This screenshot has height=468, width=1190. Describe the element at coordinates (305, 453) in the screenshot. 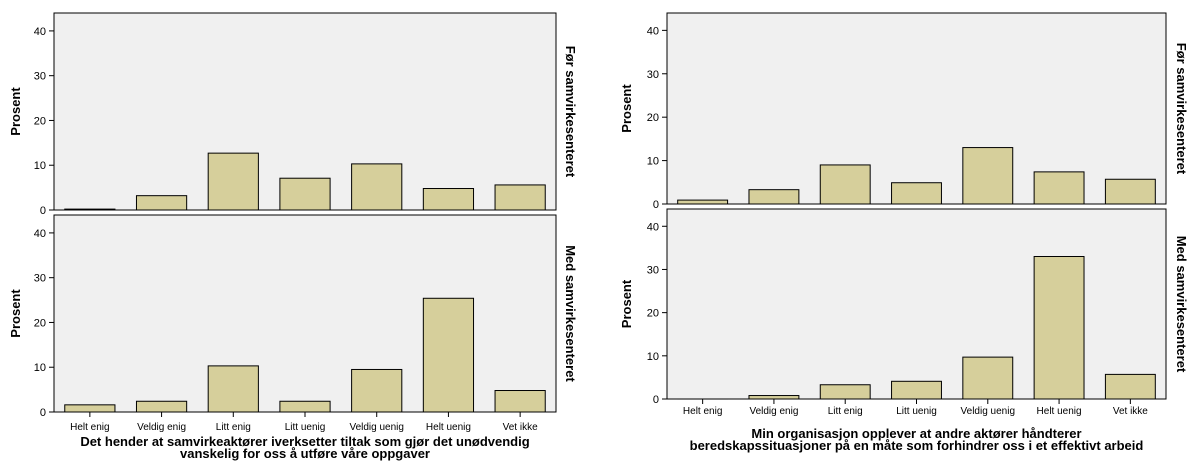

I see `x-axis-title-line: vanskelig for oss å utføre våre oppgaver` at that location.